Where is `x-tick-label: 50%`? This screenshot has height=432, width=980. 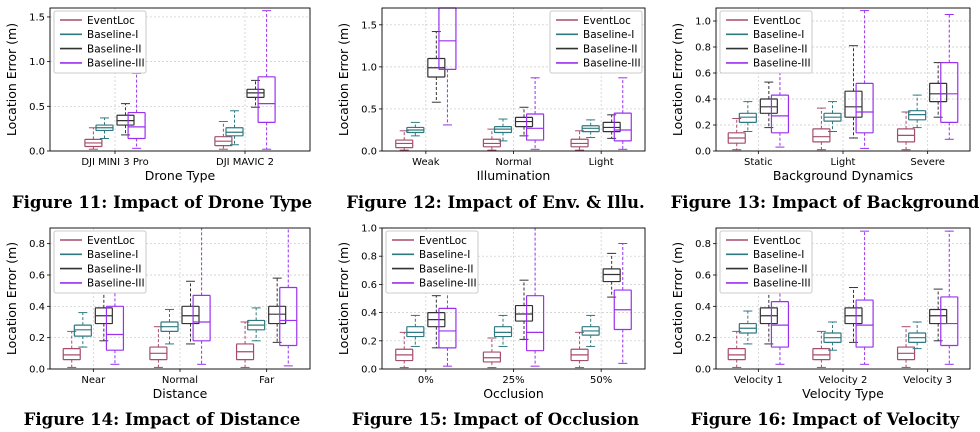
x-tick-label: 50% is located at coordinates (601, 380).